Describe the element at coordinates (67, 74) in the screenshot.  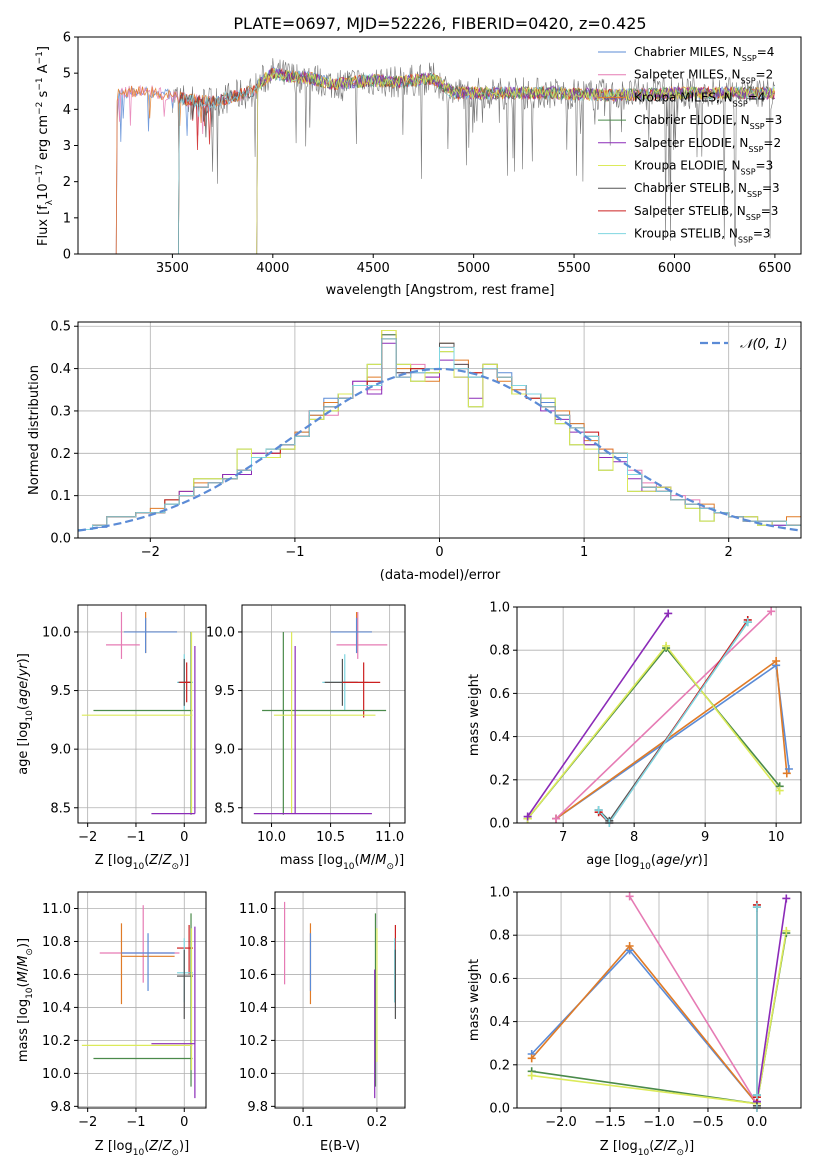
I see `y-tick-label: 5` at that location.